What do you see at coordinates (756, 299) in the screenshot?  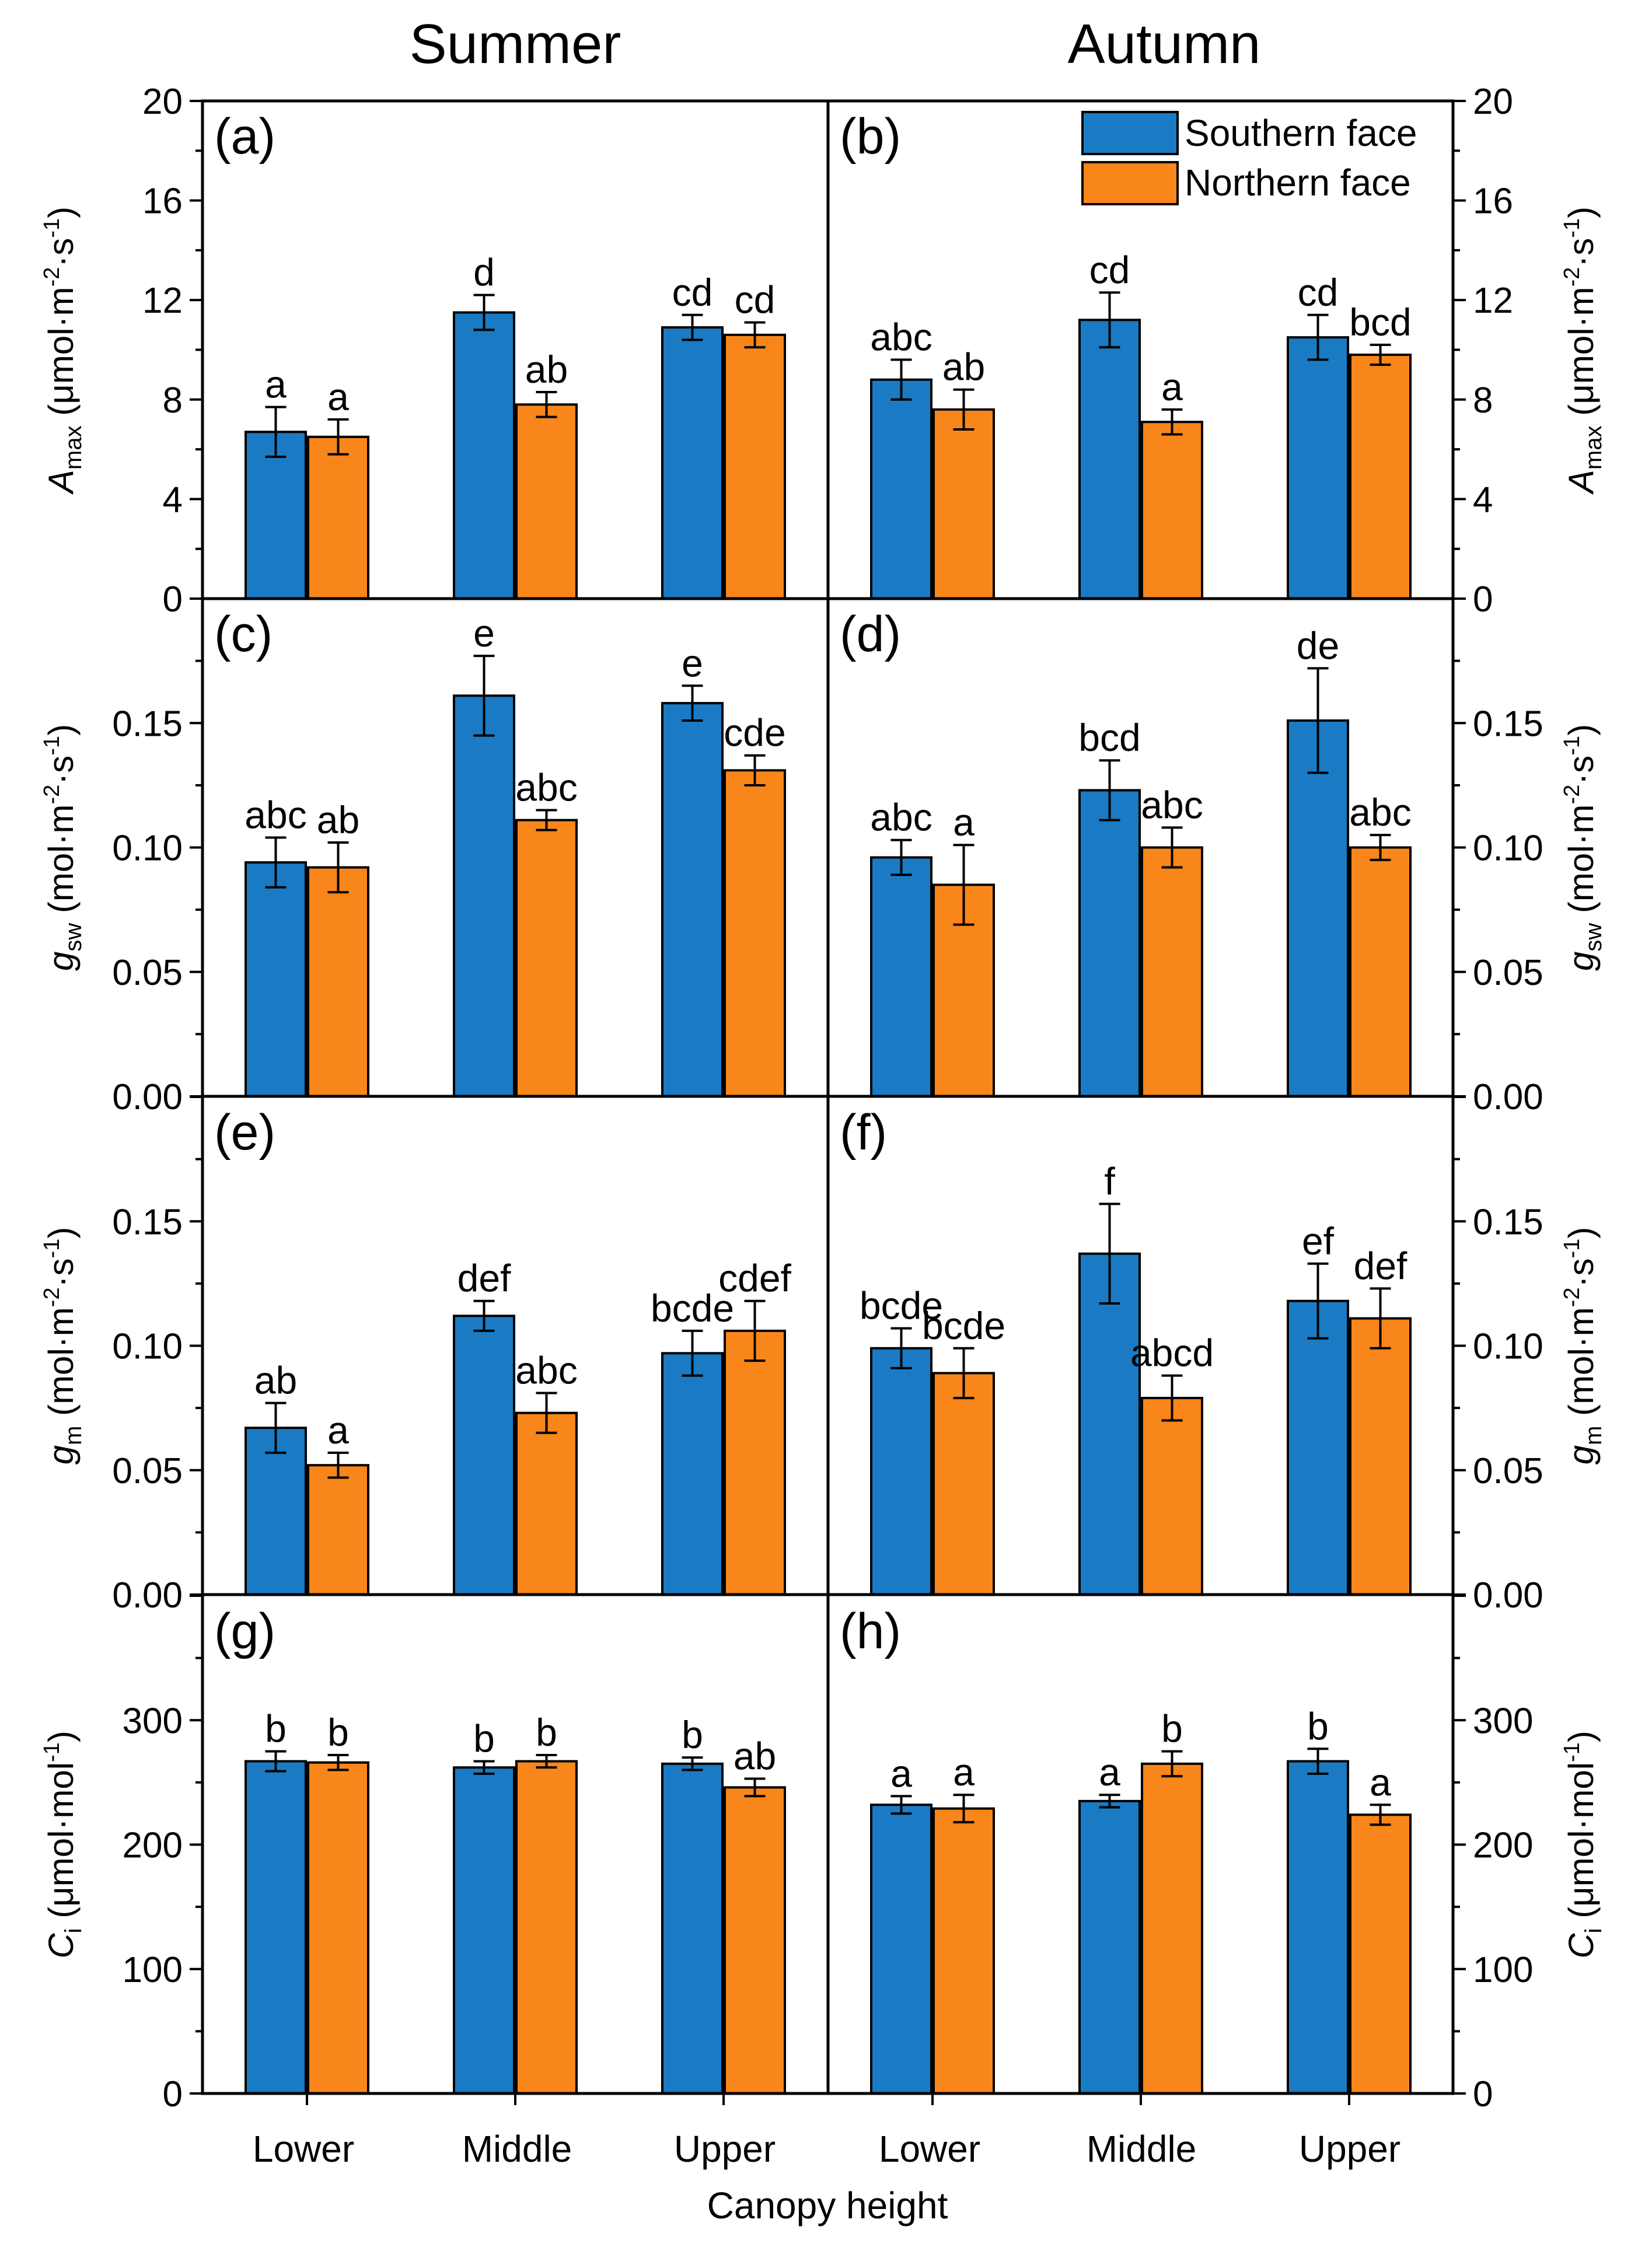 I see `significance-letter-northern-upper: cd` at bounding box center [756, 299].